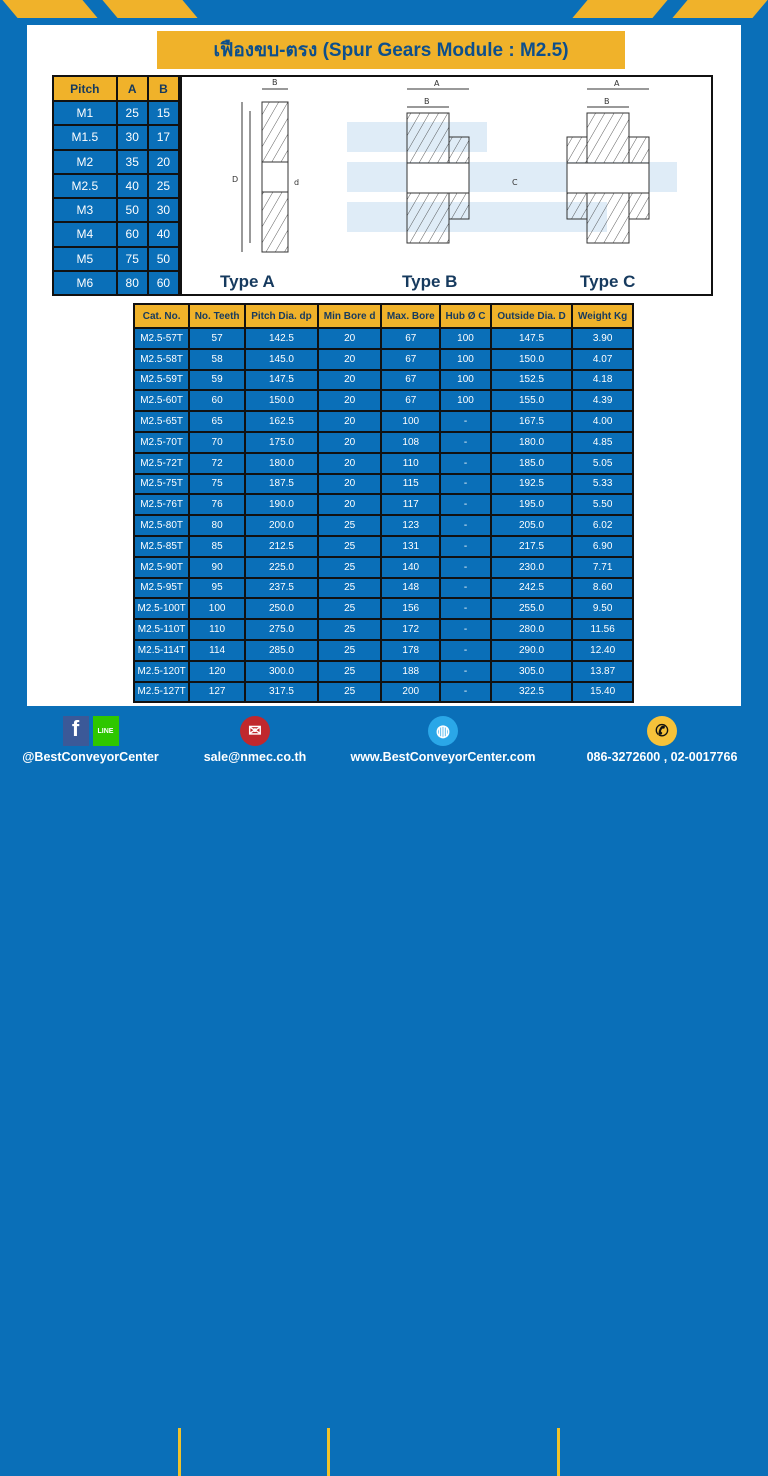 This screenshot has width=768, height=1476. I want to click on pitch-row: M4 60 40, so click(116, 234).